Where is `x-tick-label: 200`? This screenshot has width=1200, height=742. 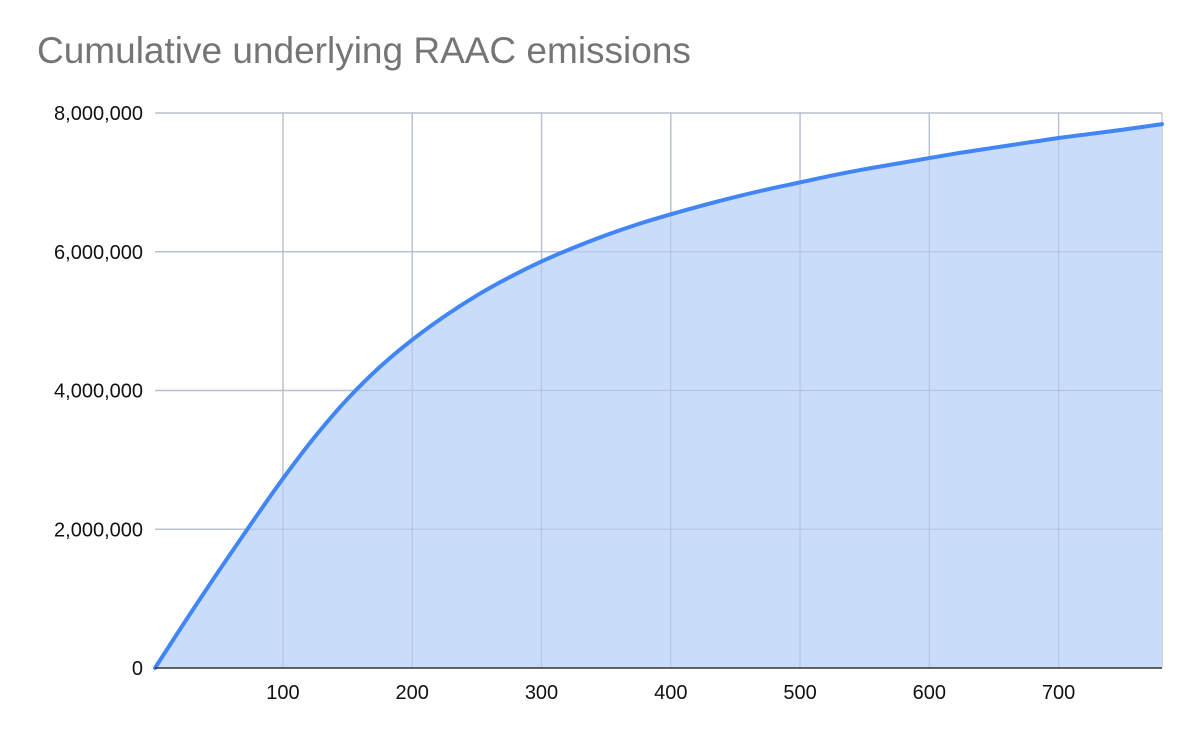 x-tick-label: 200 is located at coordinates (412, 693).